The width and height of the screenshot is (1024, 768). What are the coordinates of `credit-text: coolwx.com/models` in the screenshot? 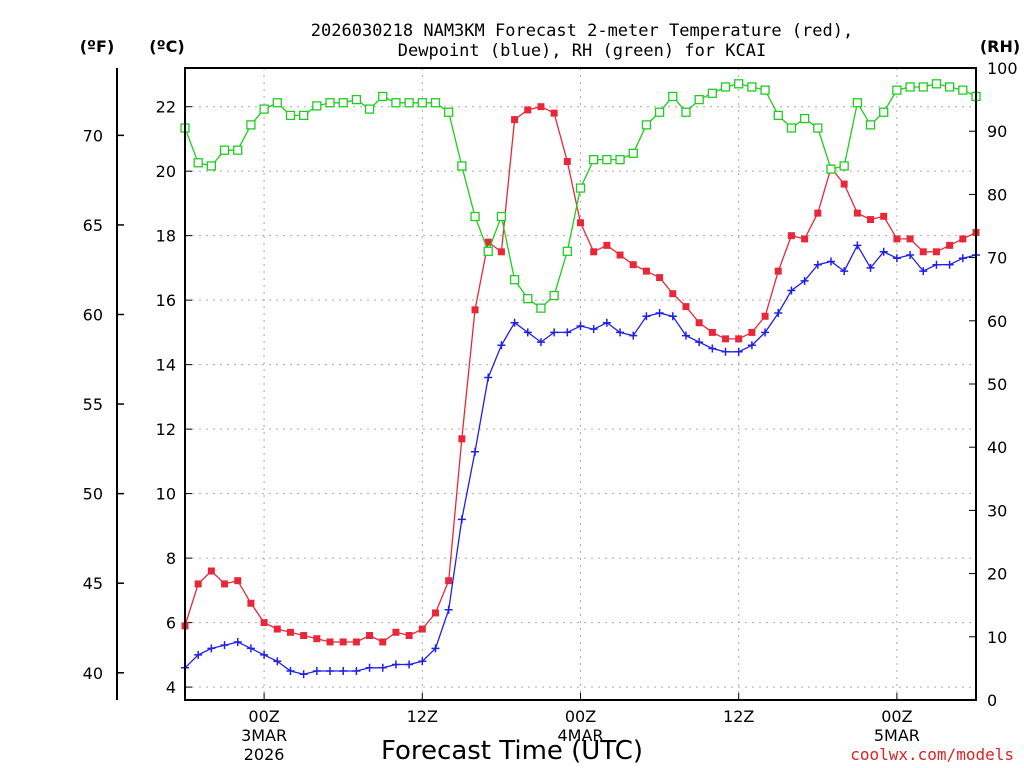 It's located at (932, 754).